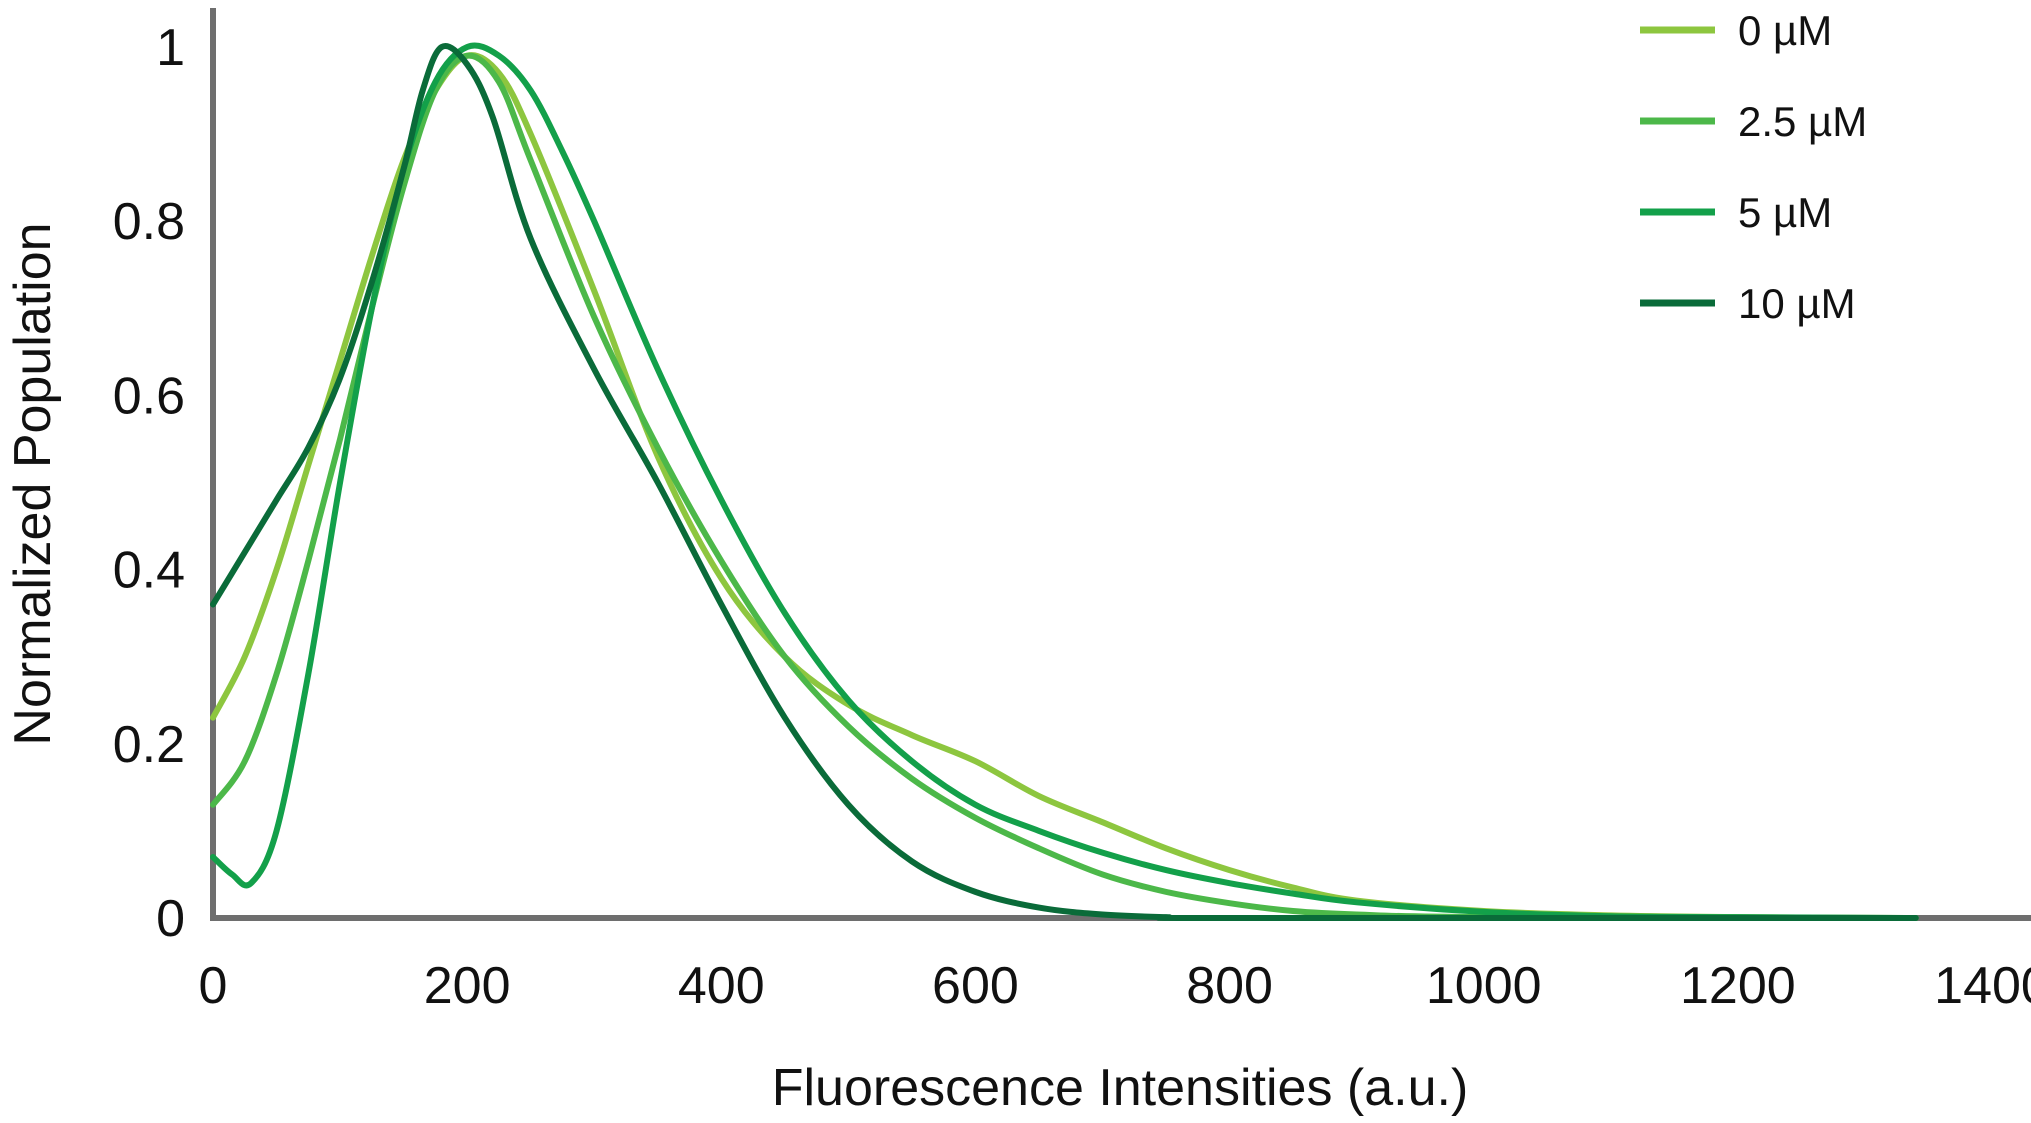 This screenshot has height=1123, width=2031. What do you see at coordinates (170, 919) in the screenshot?
I see `y-tick-label: 0` at bounding box center [170, 919].